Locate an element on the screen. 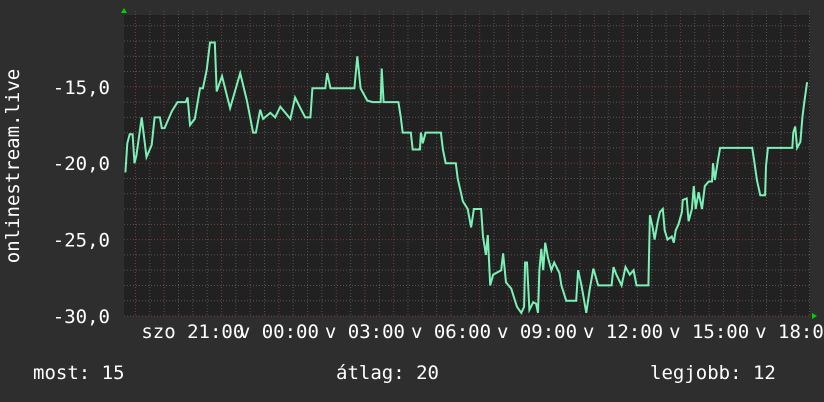 The width and height of the screenshot is (824, 402). x-tick-label: szo 21:00 is located at coordinates (192, 332).